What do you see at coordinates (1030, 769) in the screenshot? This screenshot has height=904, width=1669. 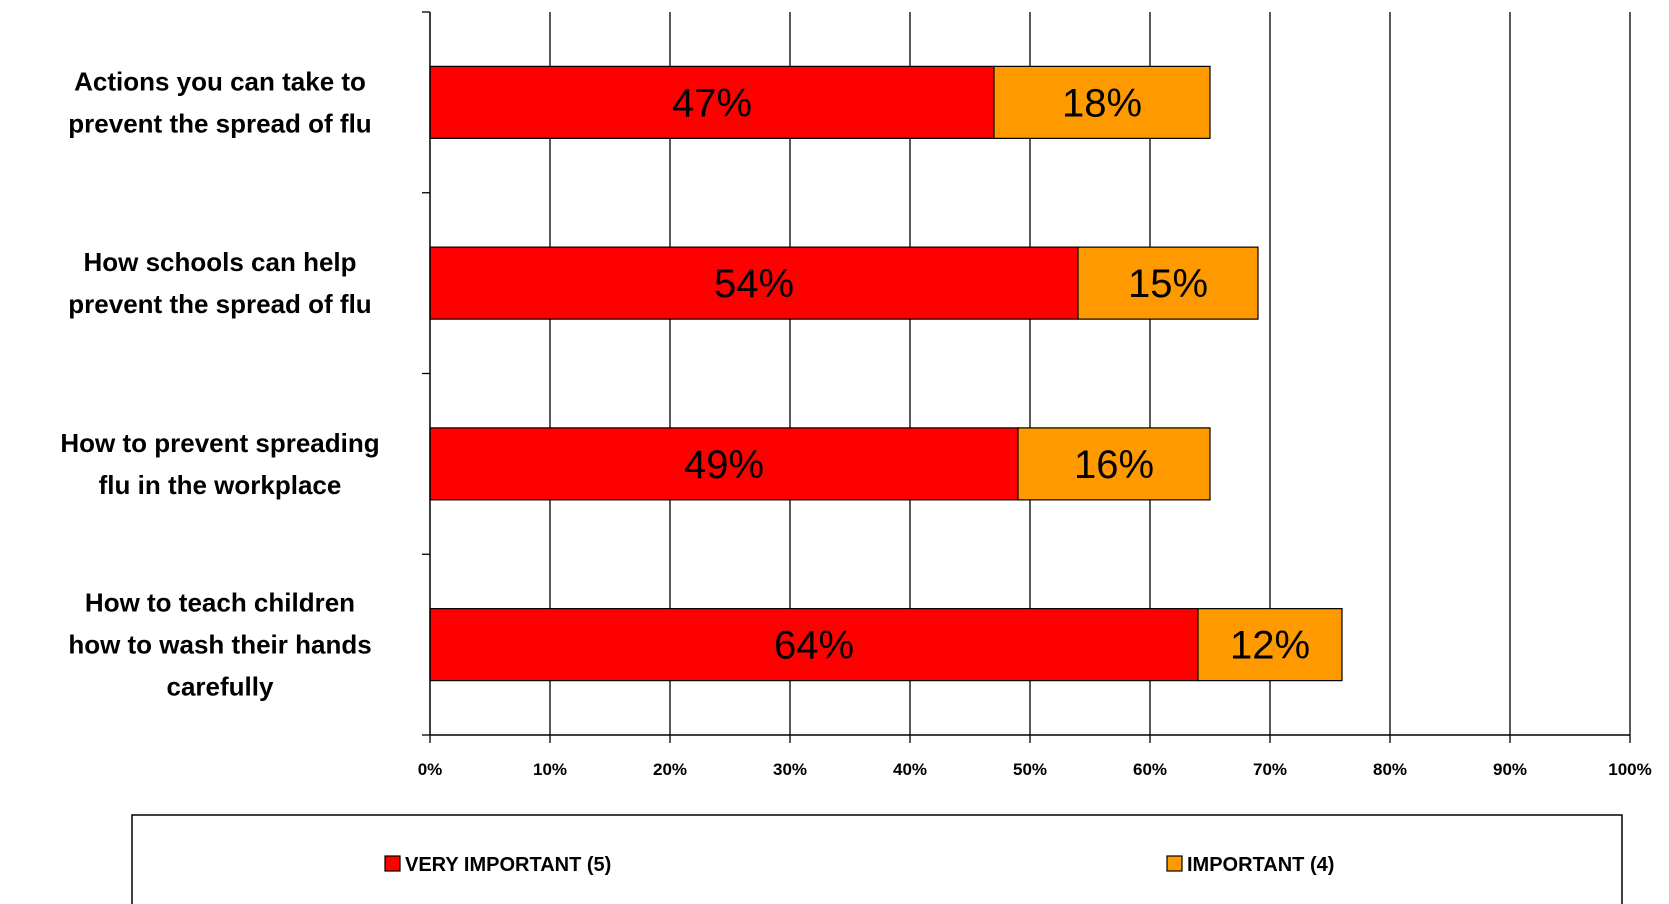 I see `x-tick-label: 50%` at bounding box center [1030, 769].